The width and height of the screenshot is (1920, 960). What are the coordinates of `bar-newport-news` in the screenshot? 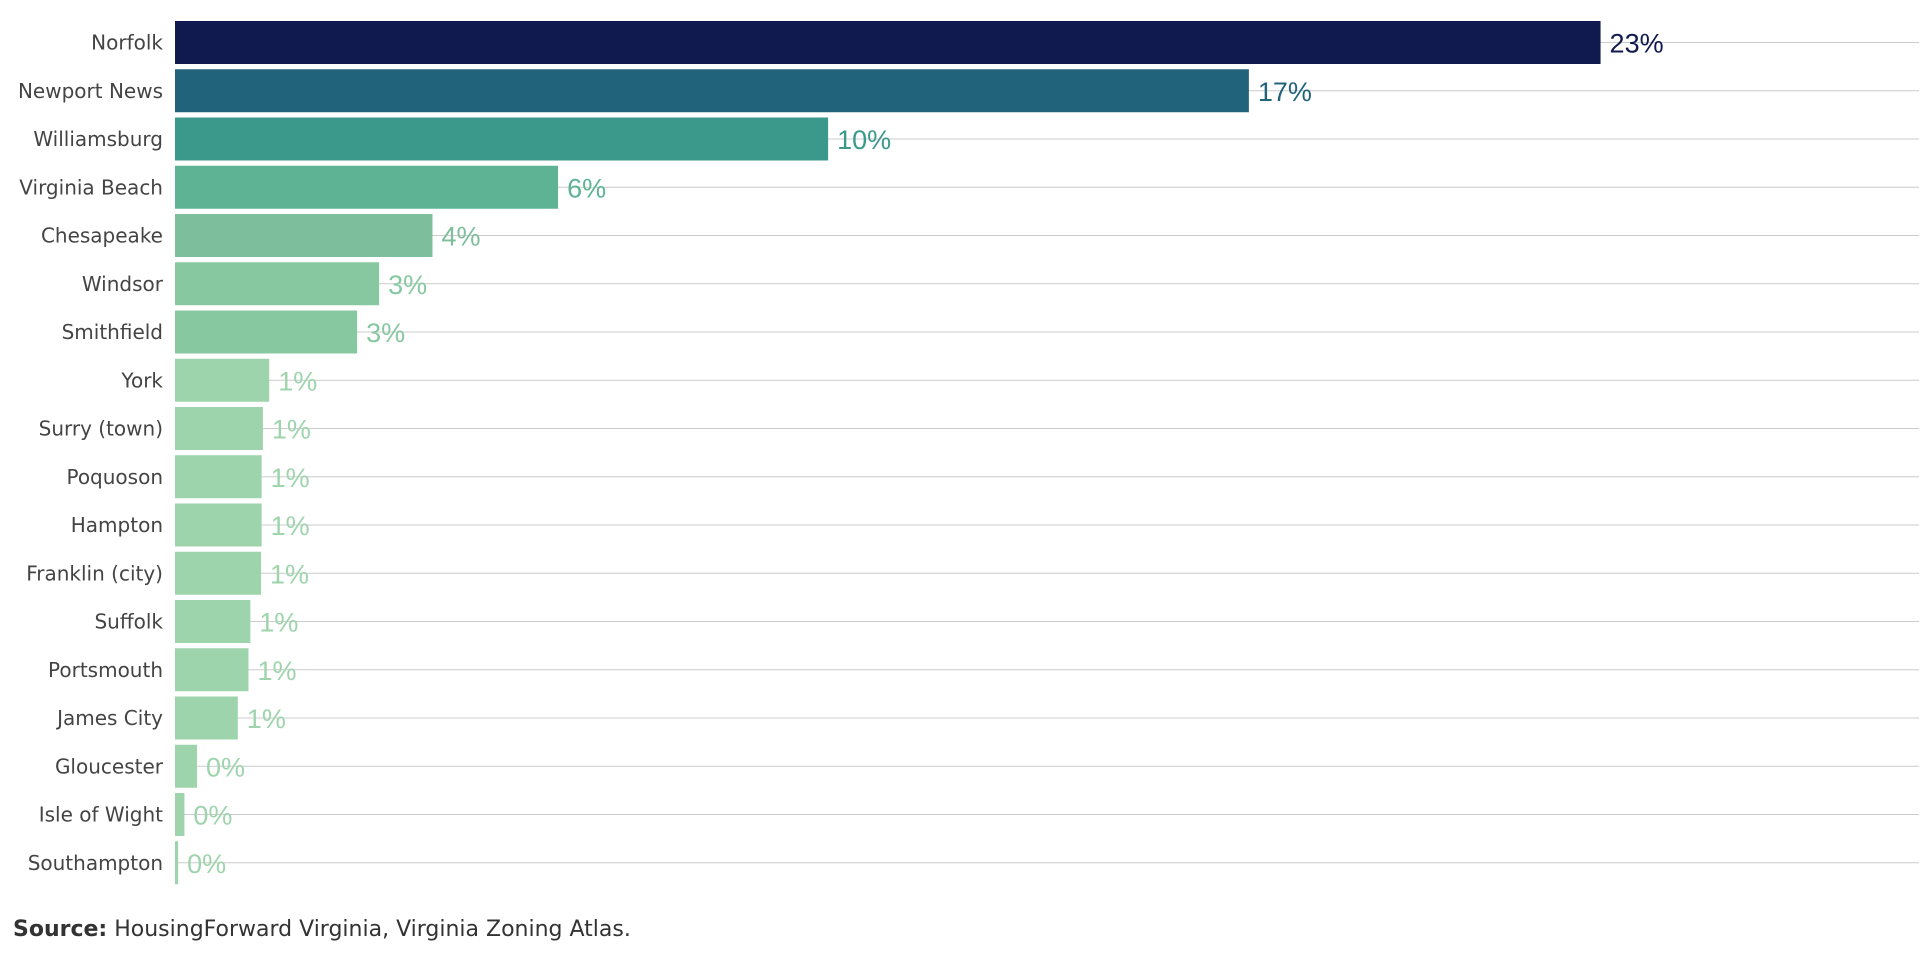 It's located at (712, 91).